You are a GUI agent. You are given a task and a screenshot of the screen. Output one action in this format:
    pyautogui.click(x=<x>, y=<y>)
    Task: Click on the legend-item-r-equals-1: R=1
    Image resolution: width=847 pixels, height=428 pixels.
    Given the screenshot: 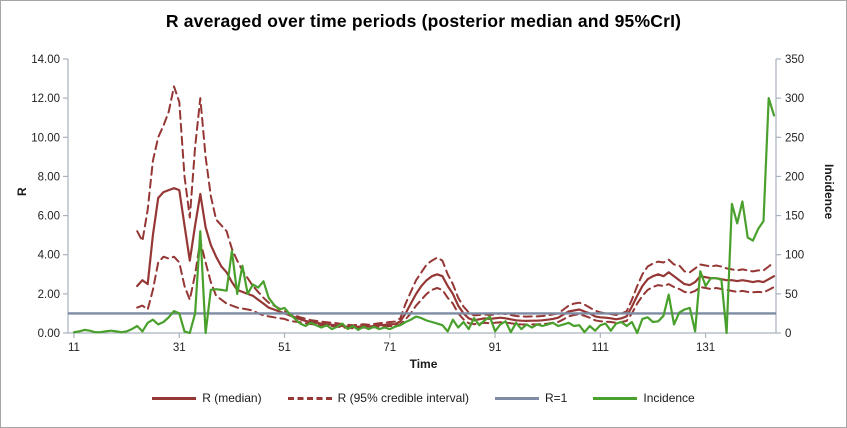 What is the action you would take?
    pyautogui.click(x=531, y=398)
    